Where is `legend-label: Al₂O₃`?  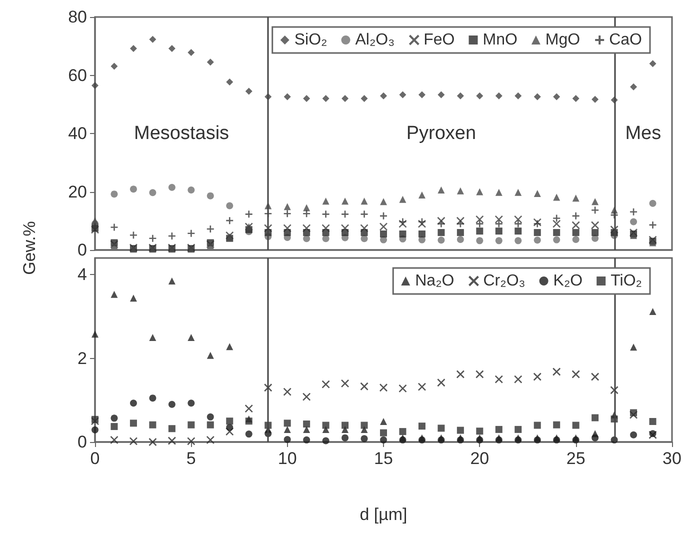
legend-label: Al₂O₃ is located at coordinates (375, 40).